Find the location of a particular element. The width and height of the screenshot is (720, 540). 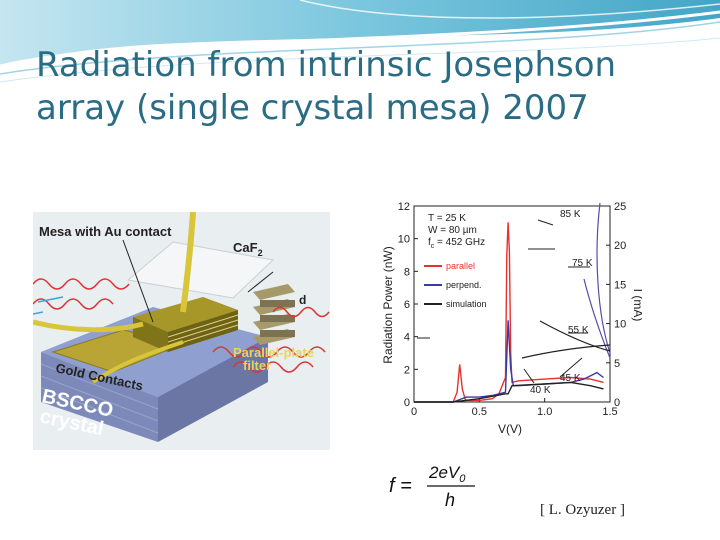

y-tick-label: 4 is located at coordinates (407, 338).